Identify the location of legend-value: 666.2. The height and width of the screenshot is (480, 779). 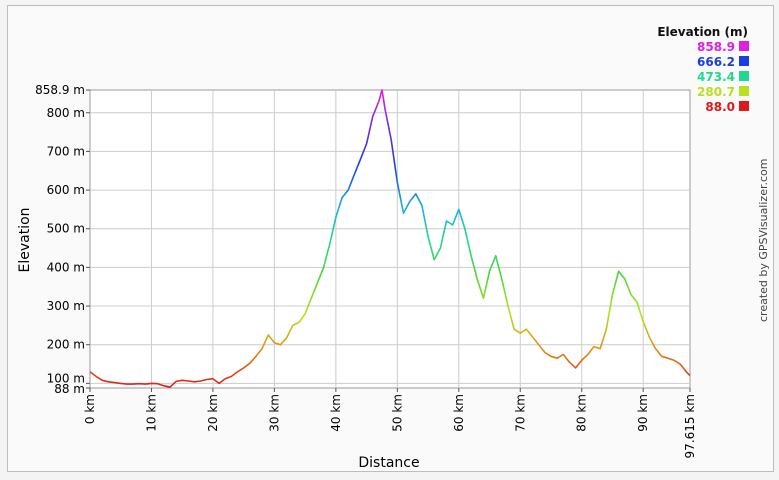
(716, 62).